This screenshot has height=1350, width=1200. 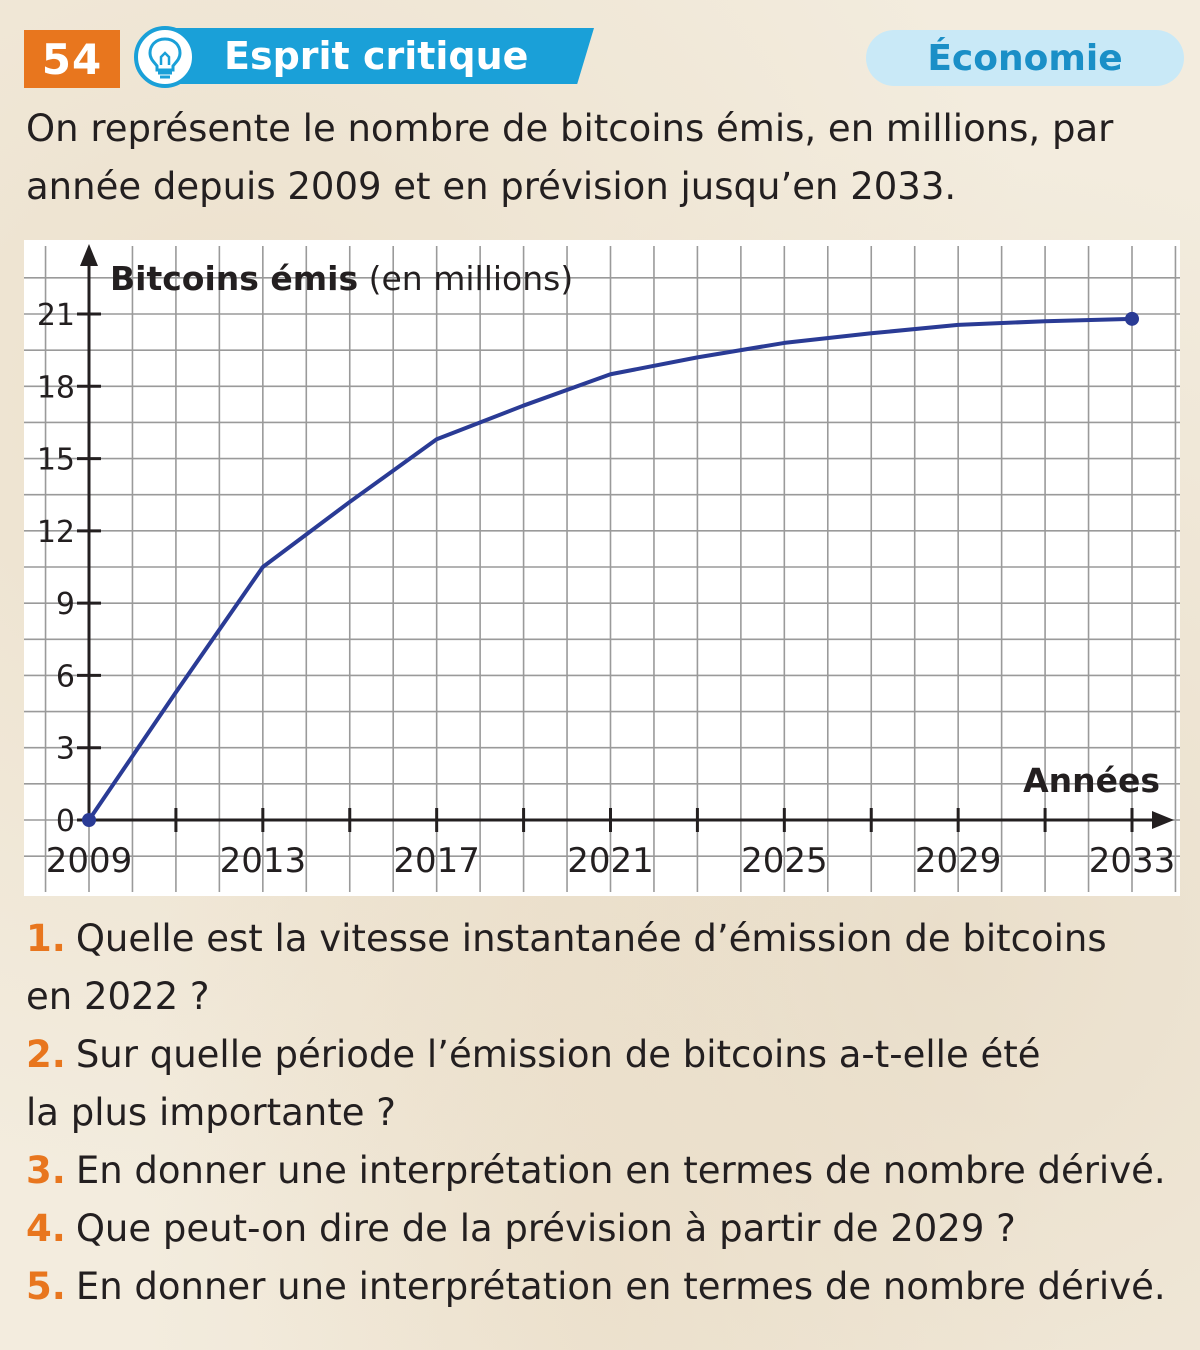 I want to click on x-tick-label: 2013, so click(x=263, y=861).